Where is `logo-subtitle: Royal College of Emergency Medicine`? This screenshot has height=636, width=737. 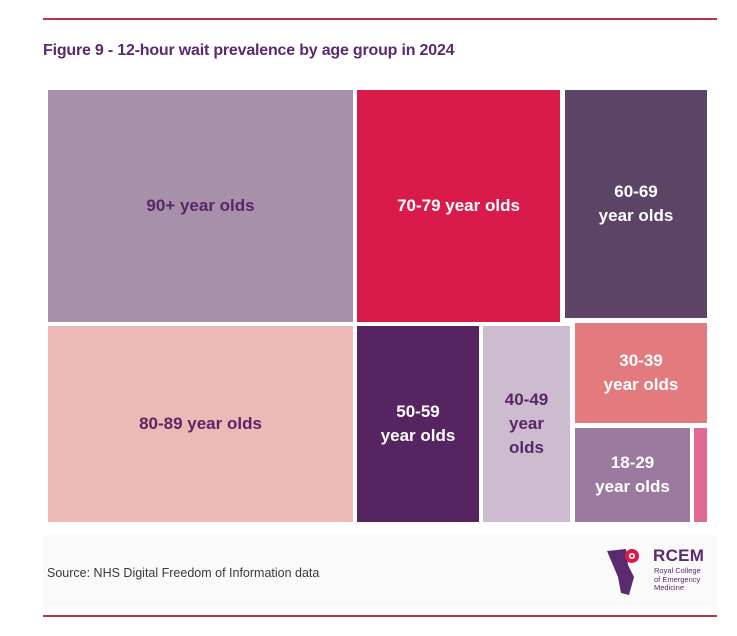
logo-subtitle: Royal College of Emergency Medicine is located at coordinates (685, 579).